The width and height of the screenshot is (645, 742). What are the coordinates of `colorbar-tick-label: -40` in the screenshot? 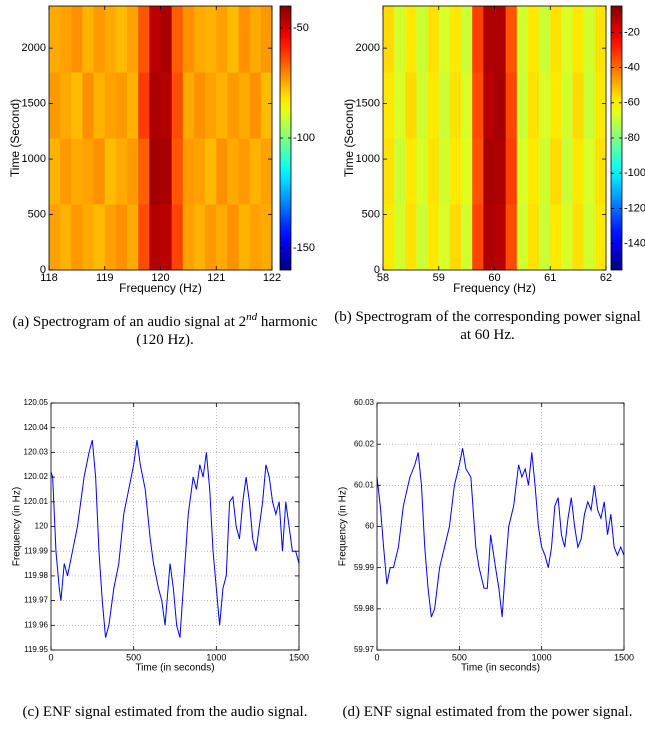 It's located at (632, 68).